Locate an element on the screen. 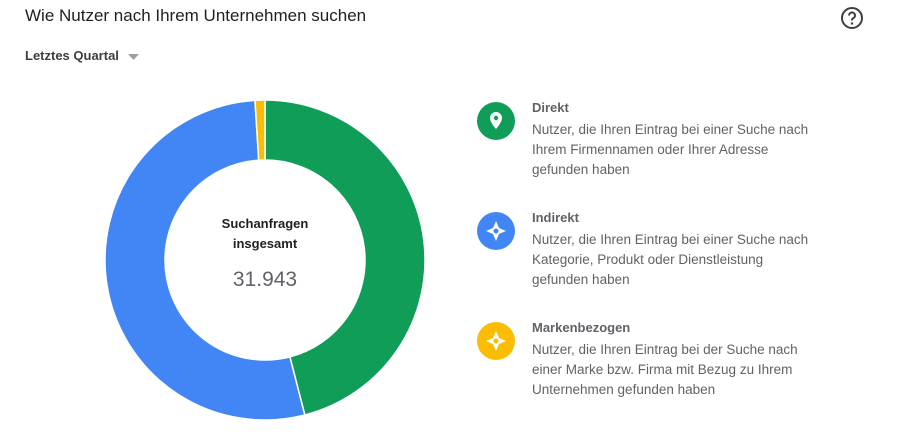 The width and height of the screenshot is (900, 440). donut-center: Suchanfragen insgesamt 31.943 is located at coordinates (265, 253).